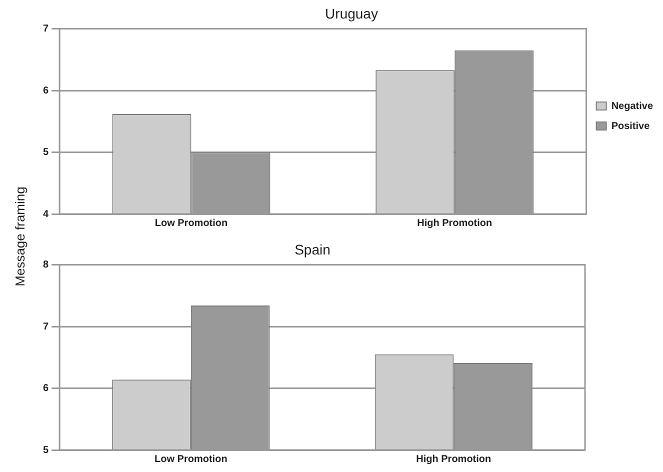 The height and width of the screenshot is (472, 663). I want to click on legend-label: Negative, so click(632, 106).